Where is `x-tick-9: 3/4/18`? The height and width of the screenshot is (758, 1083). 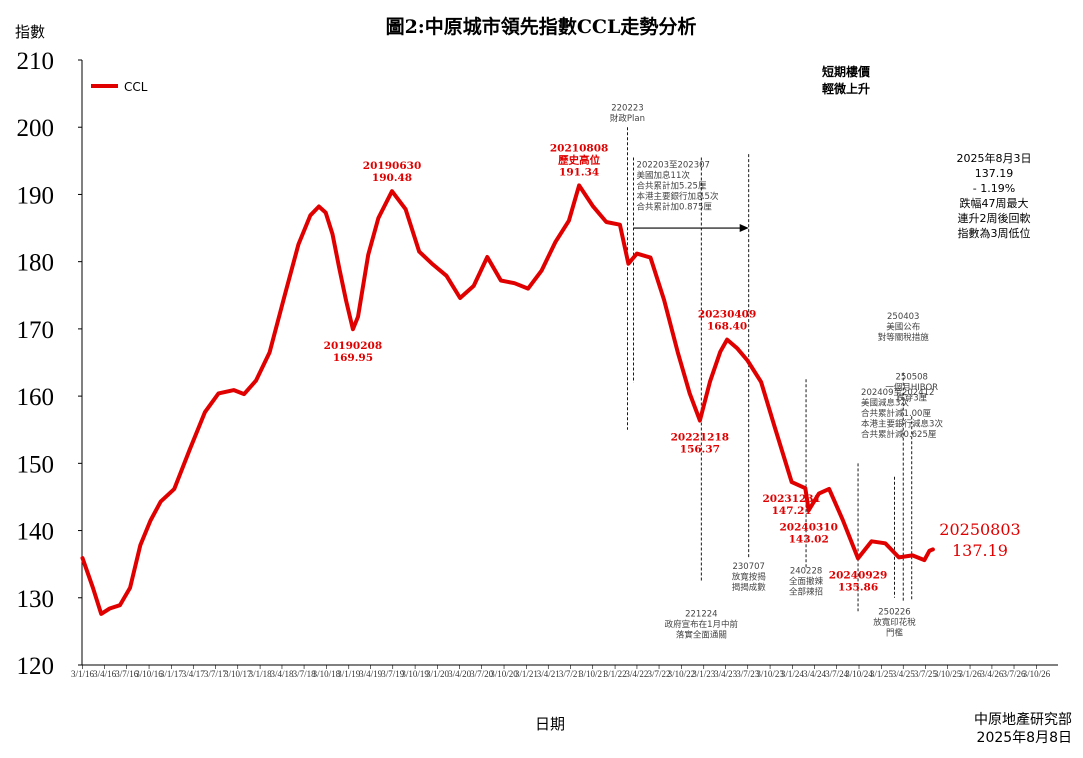
x-tick-9: 3/4/18 is located at coordinates (282, 674).